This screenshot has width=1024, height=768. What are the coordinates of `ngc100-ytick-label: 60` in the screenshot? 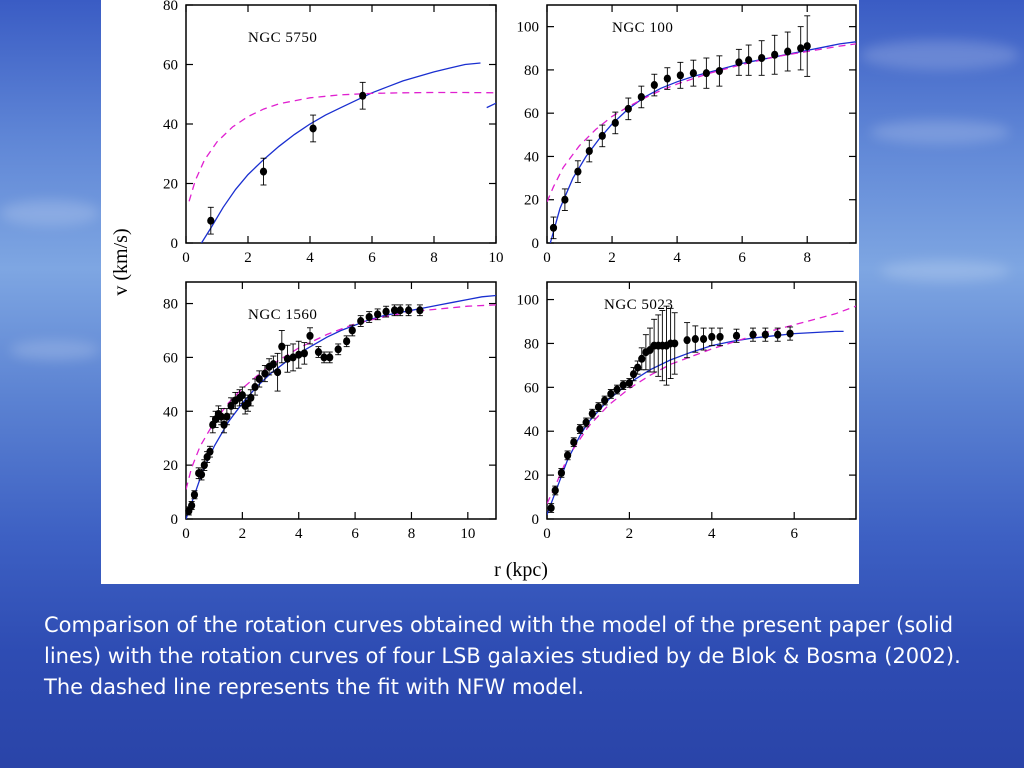 It's located at (531, 114).